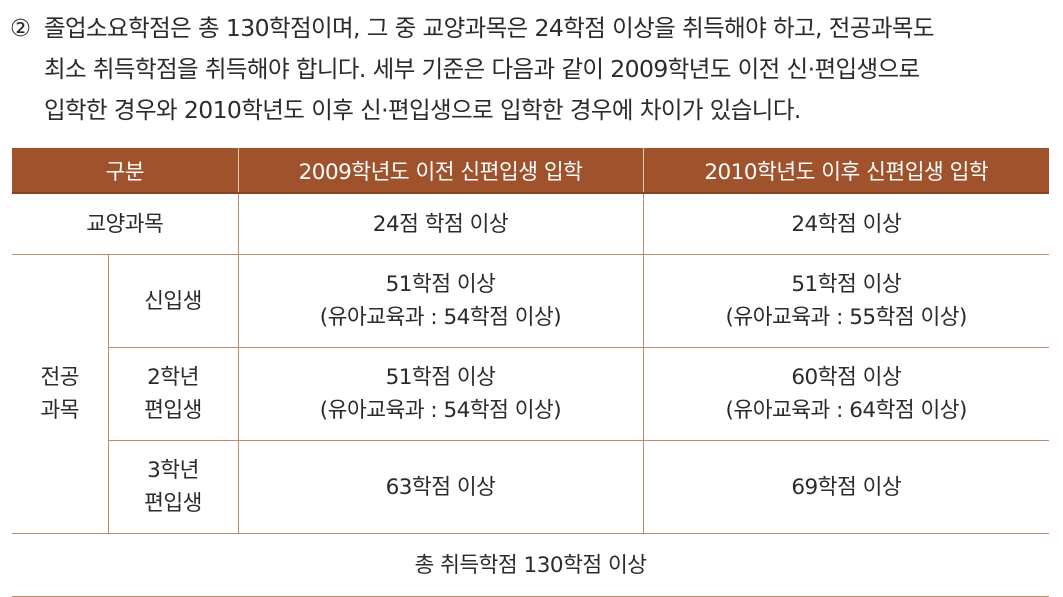 This screenshot has width=1063, height=597. I want to click on table-row-general: 교양과목 24점 학점 이상 24학점 이상, so click(530, 223).